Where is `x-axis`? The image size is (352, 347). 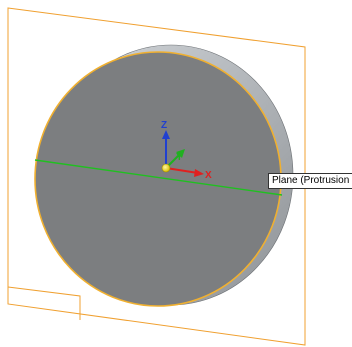 x-axis is located at coordinates (182, 170).